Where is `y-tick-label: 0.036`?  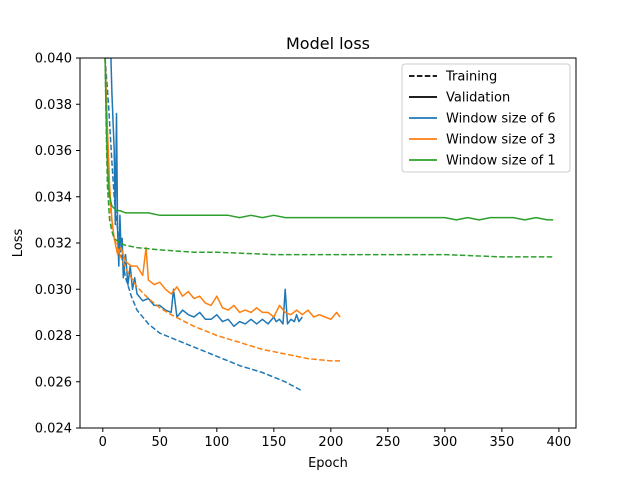 y-tick-label: 0.036 is located at coordinates (53, 151).